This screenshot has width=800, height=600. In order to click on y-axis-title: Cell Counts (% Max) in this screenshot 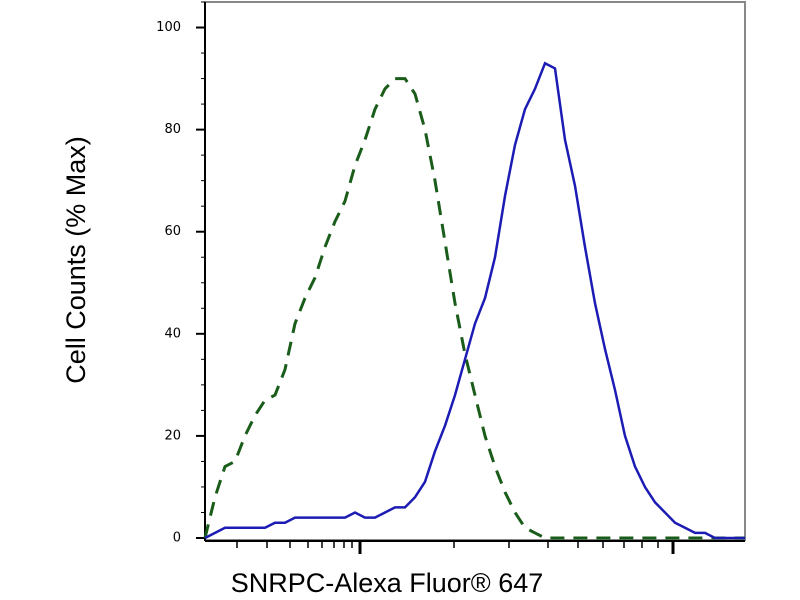, I will do `click(76, 260)`.